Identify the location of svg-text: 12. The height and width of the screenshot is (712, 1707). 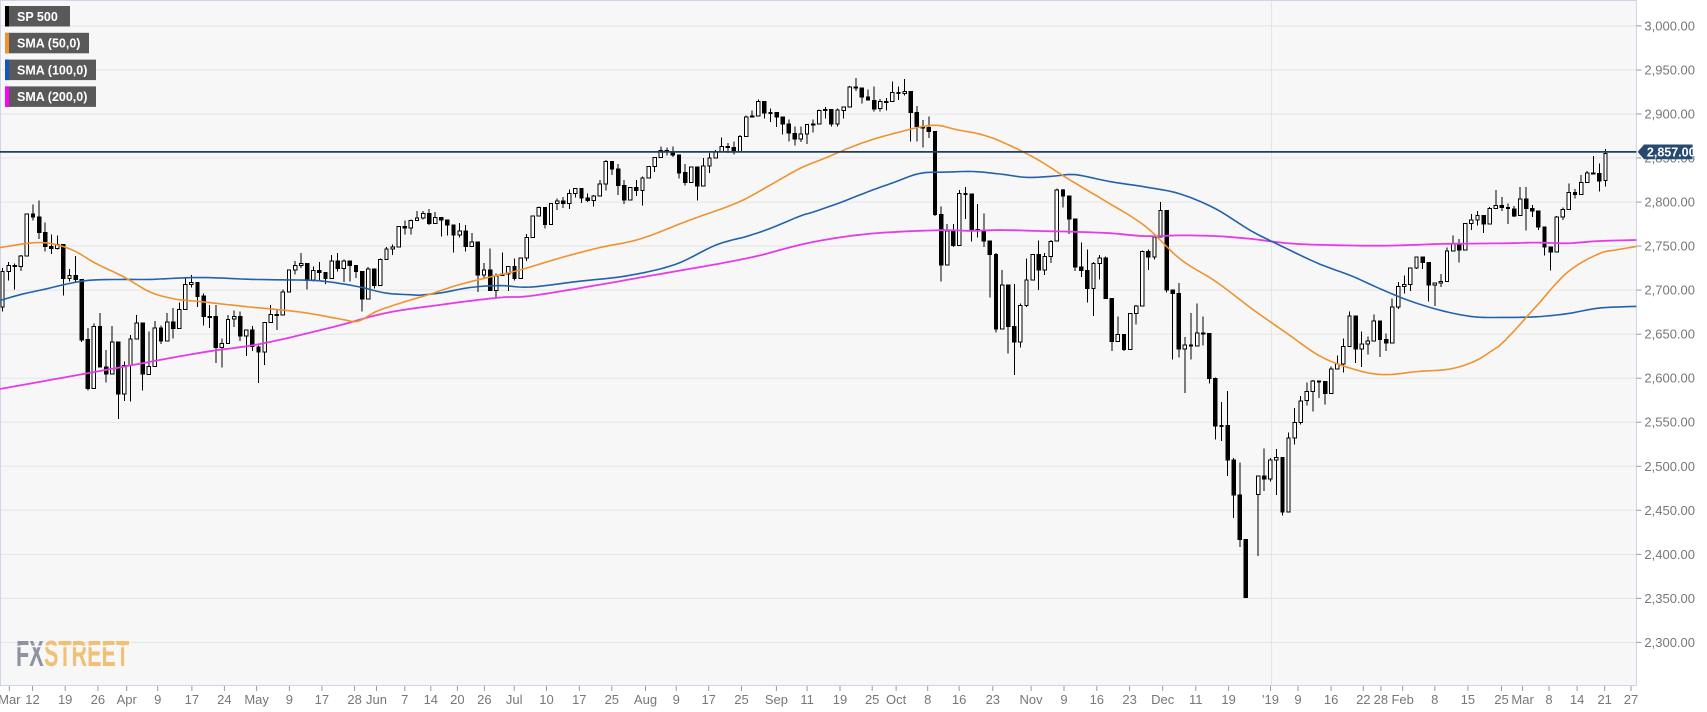
(32, 699).